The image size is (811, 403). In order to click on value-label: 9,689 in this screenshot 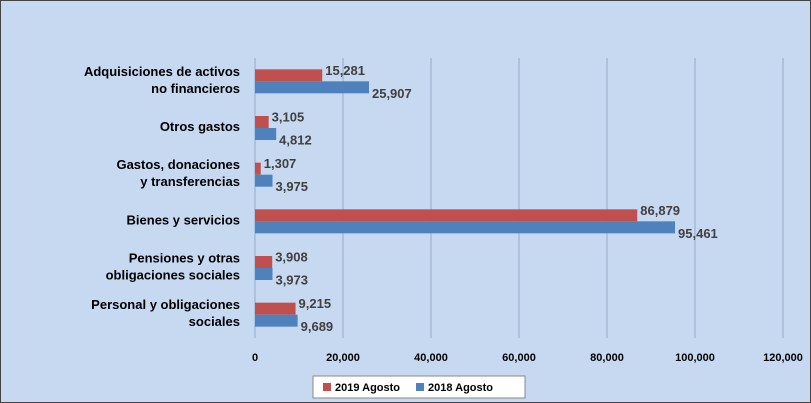, I will do `click(317, 326)`.